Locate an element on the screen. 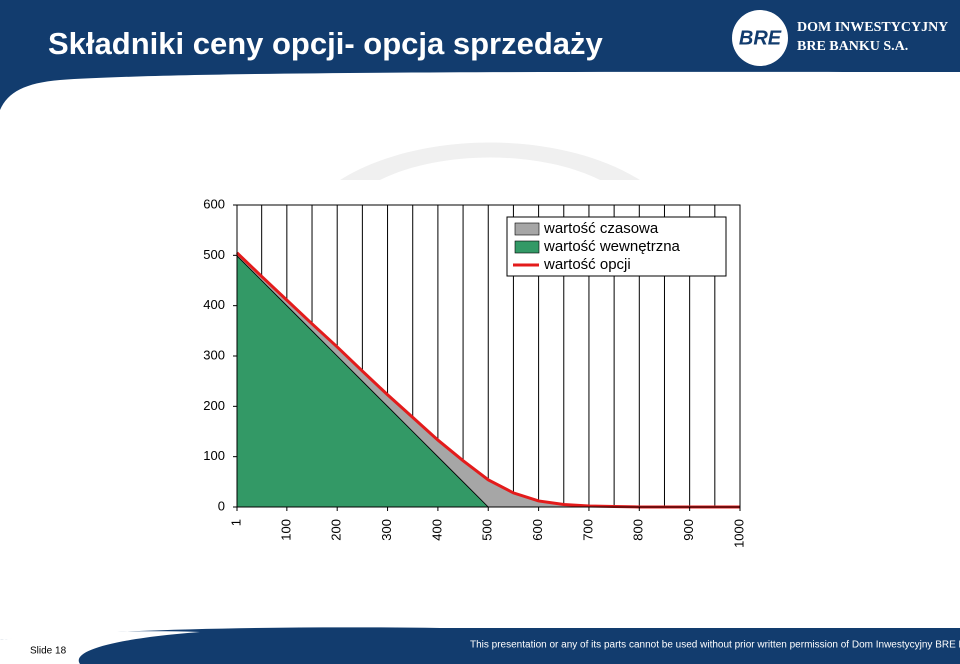 Image resolution: width=960 pixels, height=664 pixels. x-tick-label: 1 is located at coordinates (235, 522).